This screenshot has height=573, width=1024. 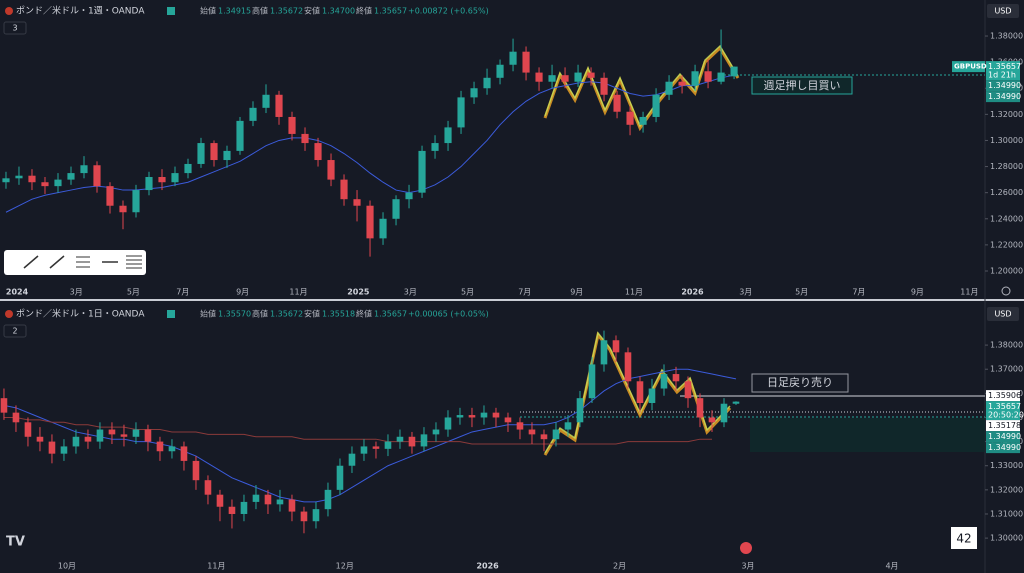 What do you see at coordinates (637, 392) in the screenshot?
I see `drawing-zigzag` at bounding box center [637, 392].